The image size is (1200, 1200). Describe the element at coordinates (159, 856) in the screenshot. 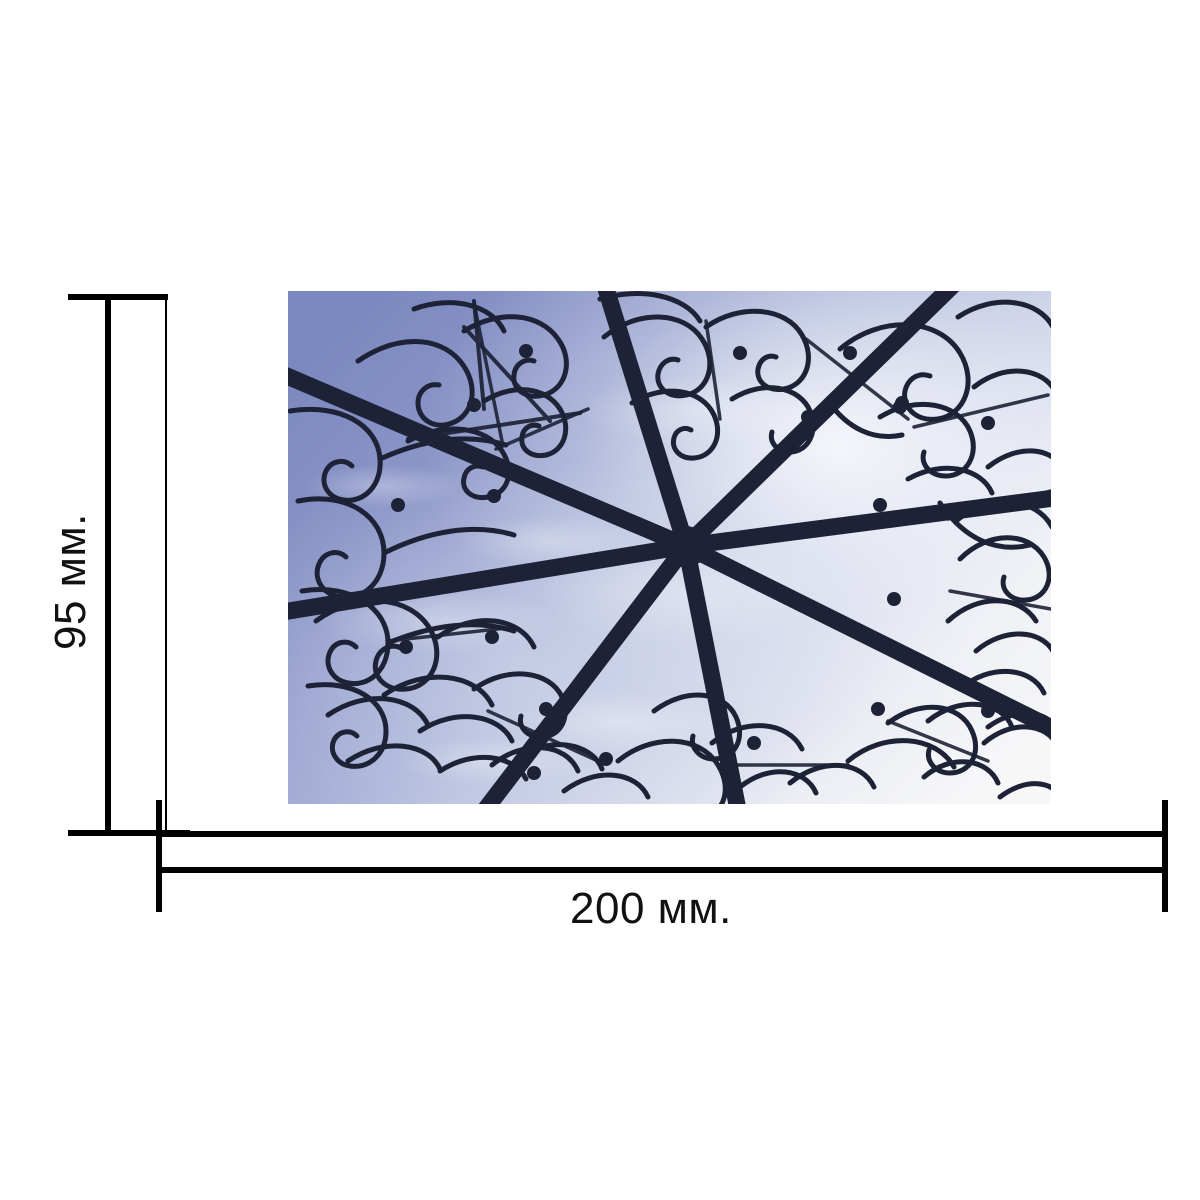

I see `width-dim-left-tick` at that location.